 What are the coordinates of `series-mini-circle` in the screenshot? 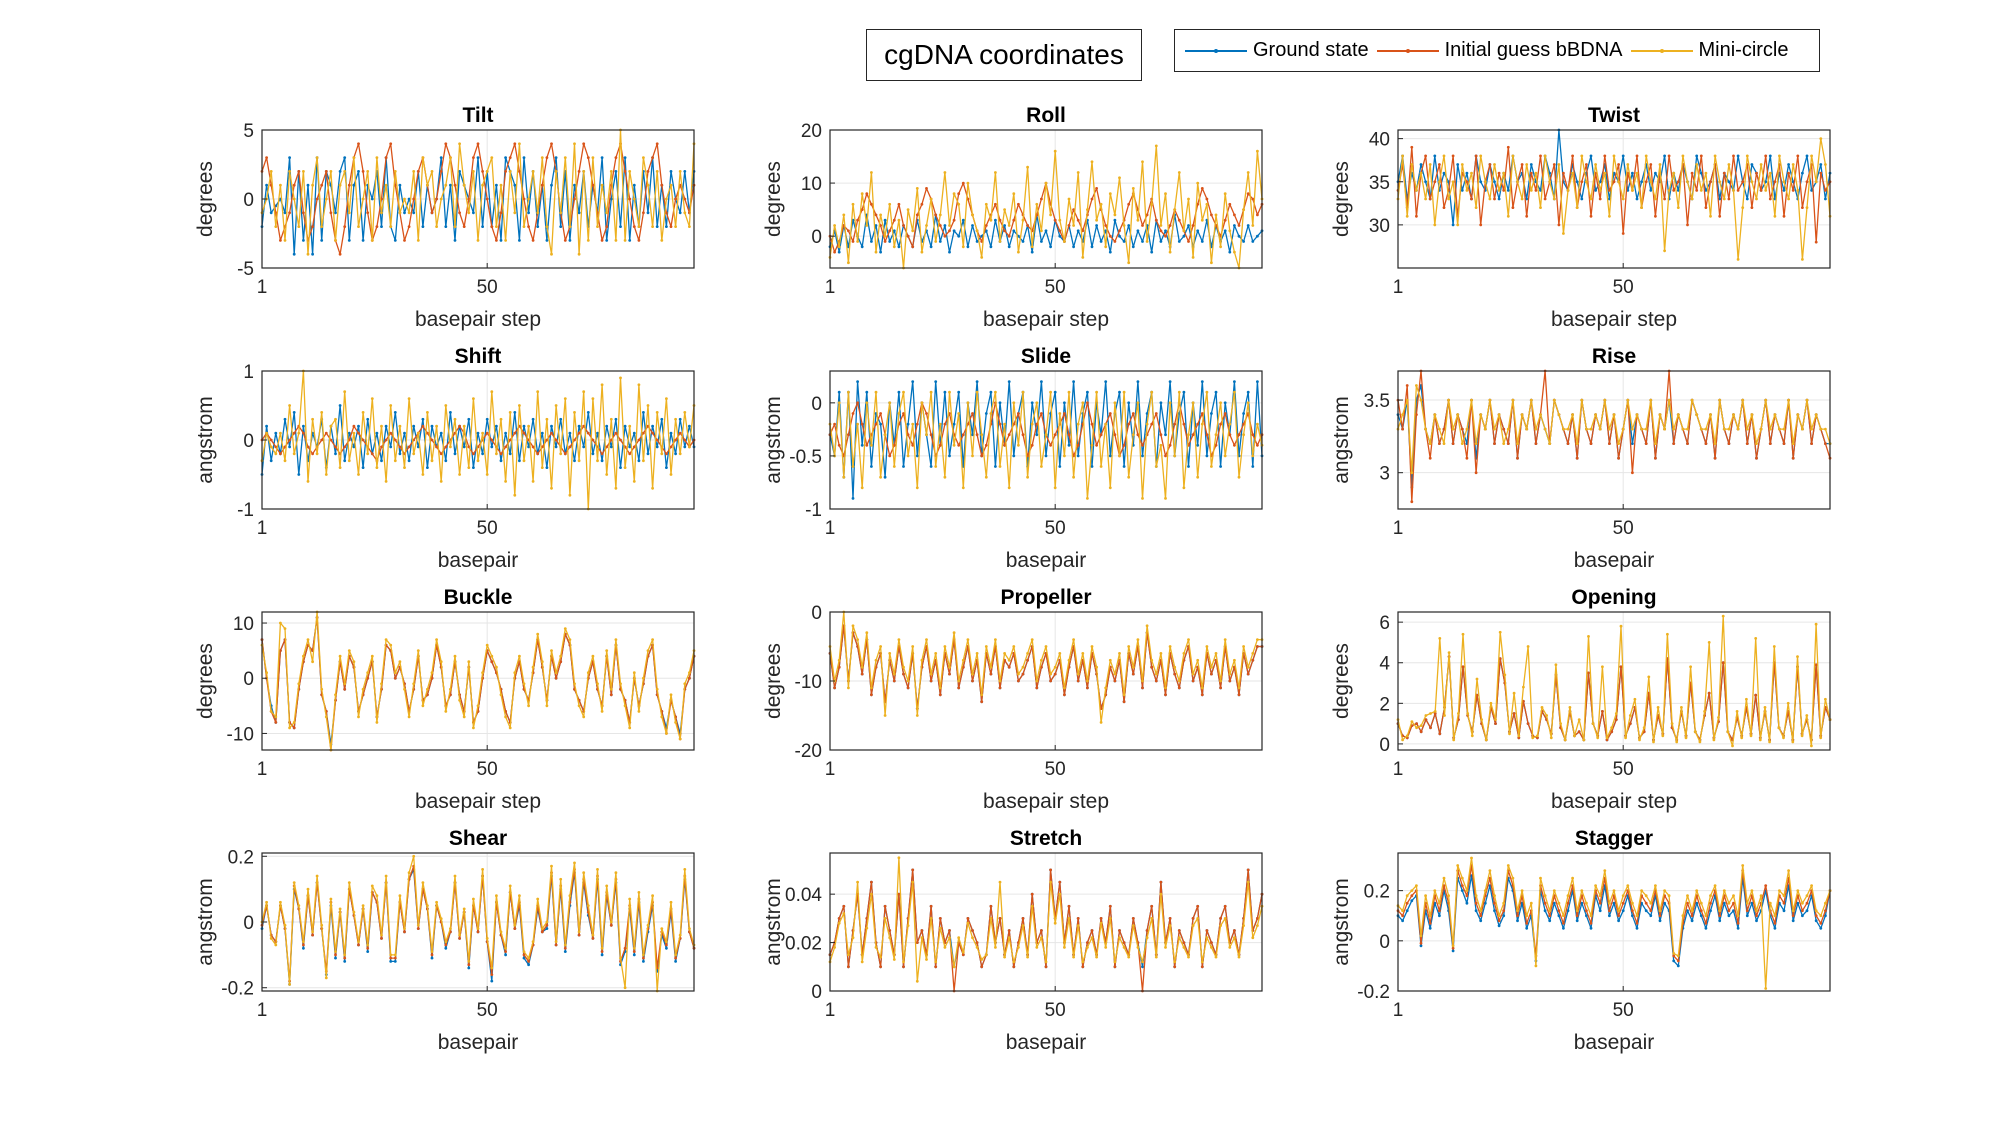 It's located at (1614, 199).